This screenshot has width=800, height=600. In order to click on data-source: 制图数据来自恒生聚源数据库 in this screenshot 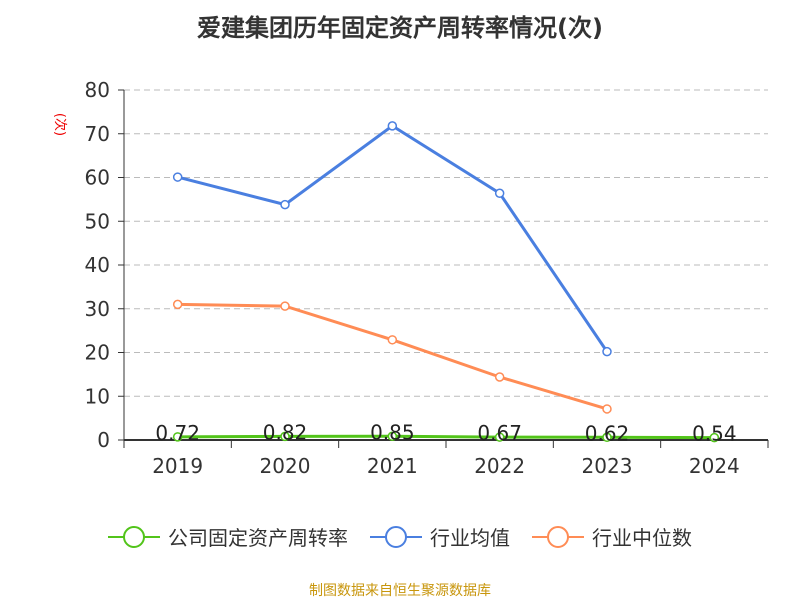, I will do `click(400, 591)`.